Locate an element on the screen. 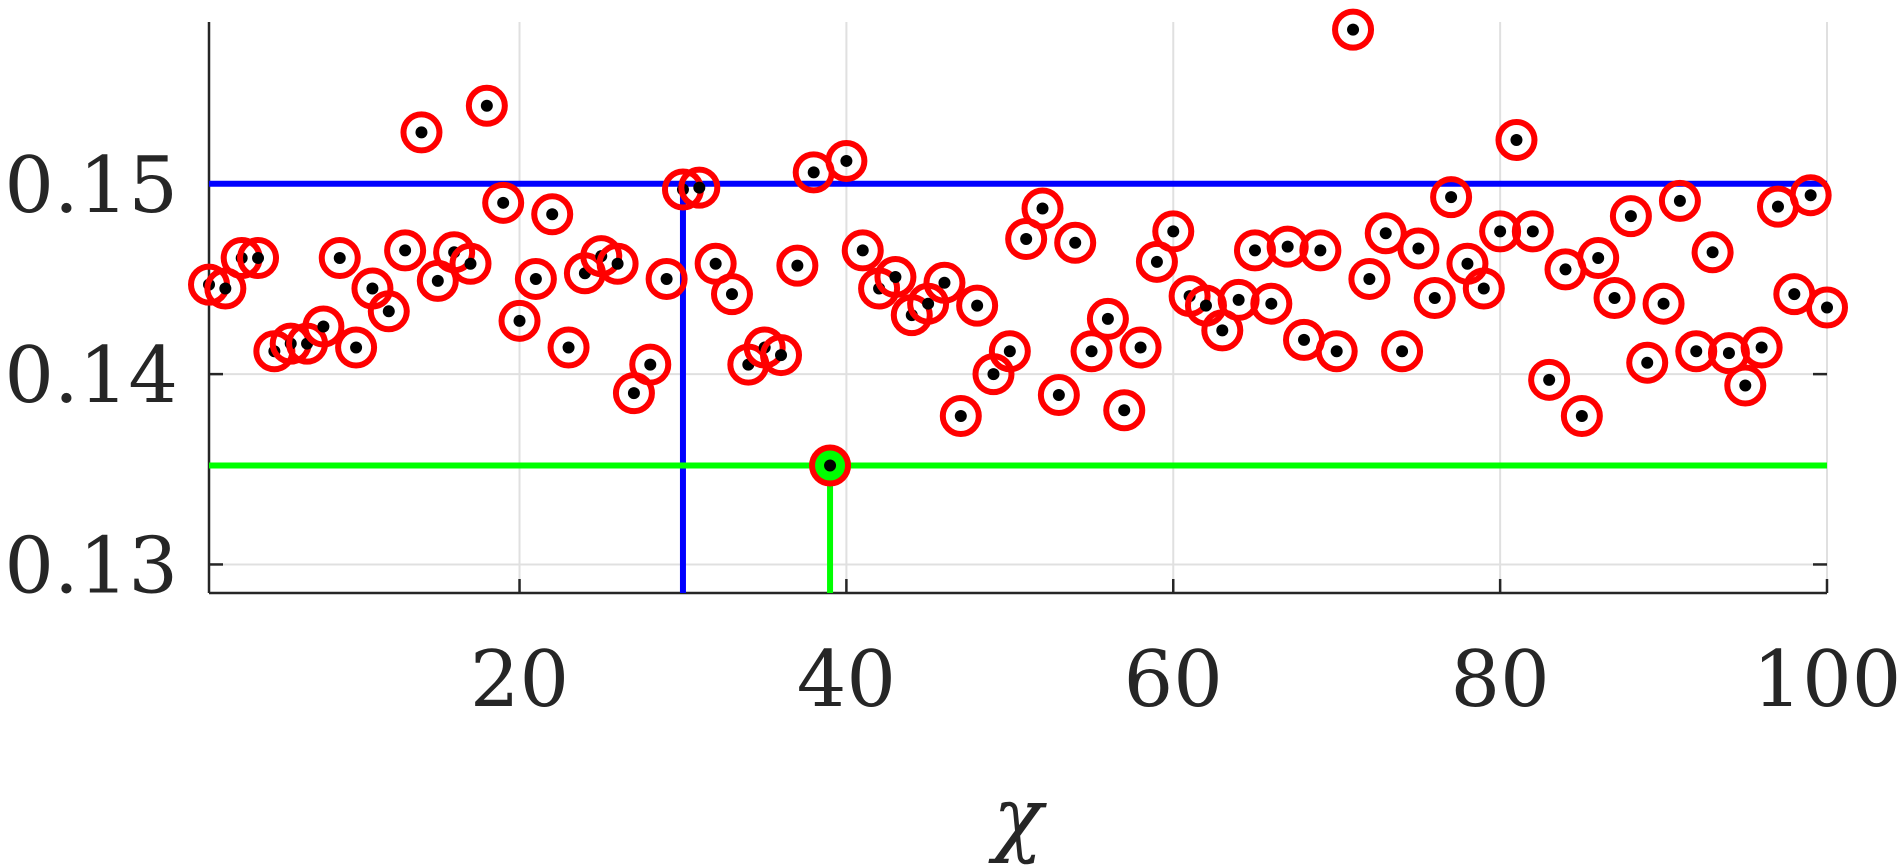 This screenshot has height=868, width=1903. x-tick-label: 100 is located at coordinates (1827, 680).